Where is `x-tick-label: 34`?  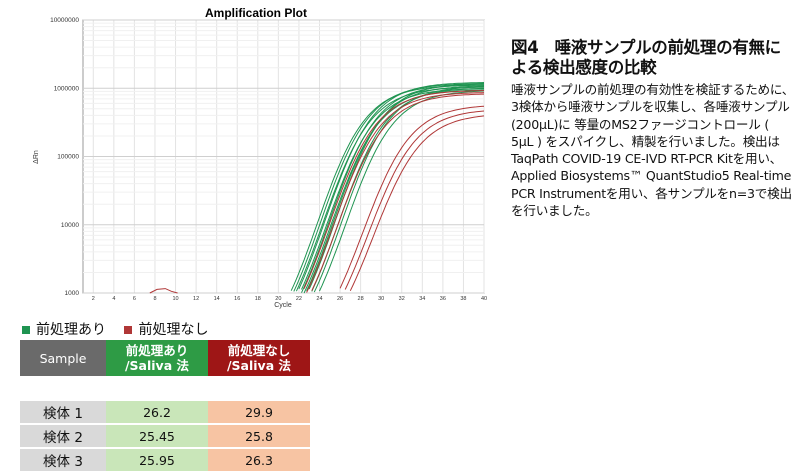
x-tick-label: 34 is located at coordinates (422, 299).